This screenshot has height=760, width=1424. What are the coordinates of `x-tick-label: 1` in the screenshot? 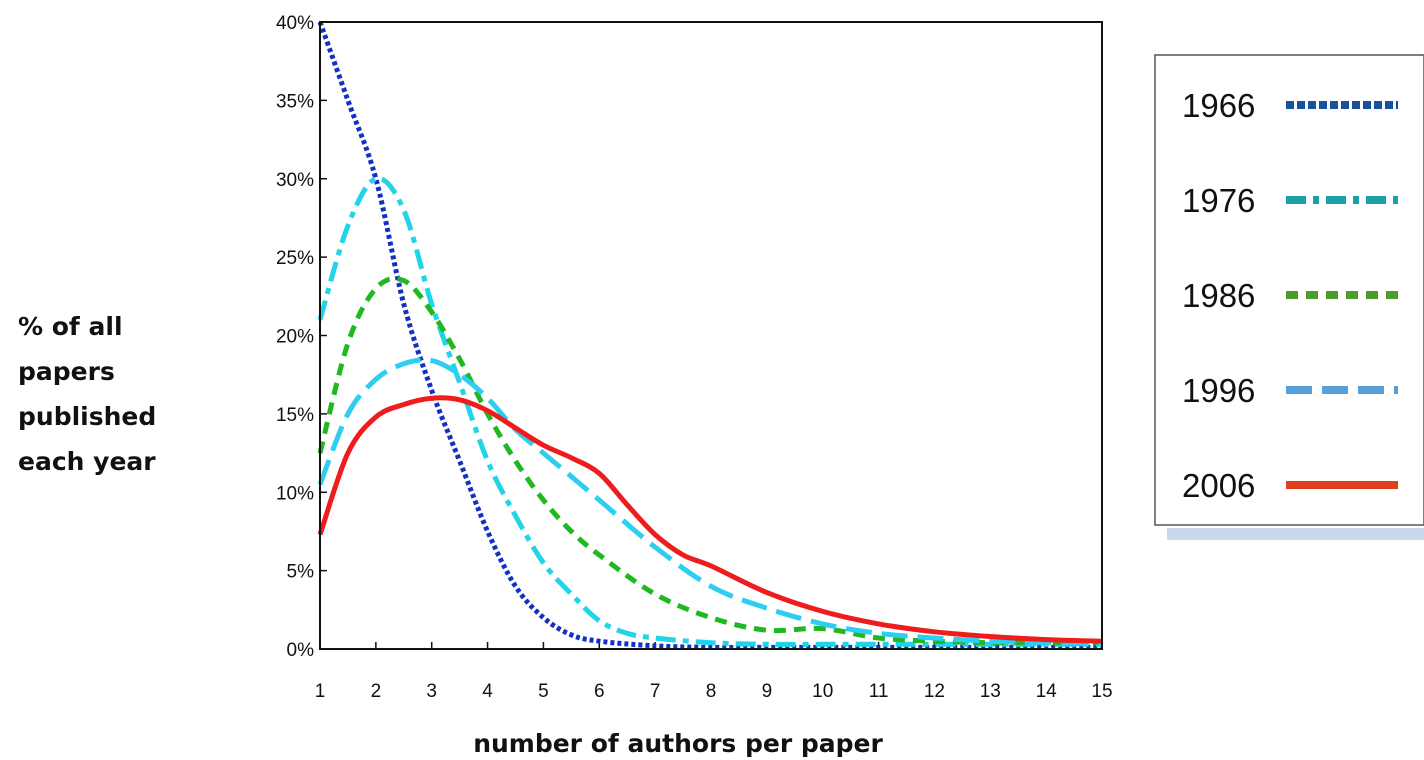 It's located at (320, 691).